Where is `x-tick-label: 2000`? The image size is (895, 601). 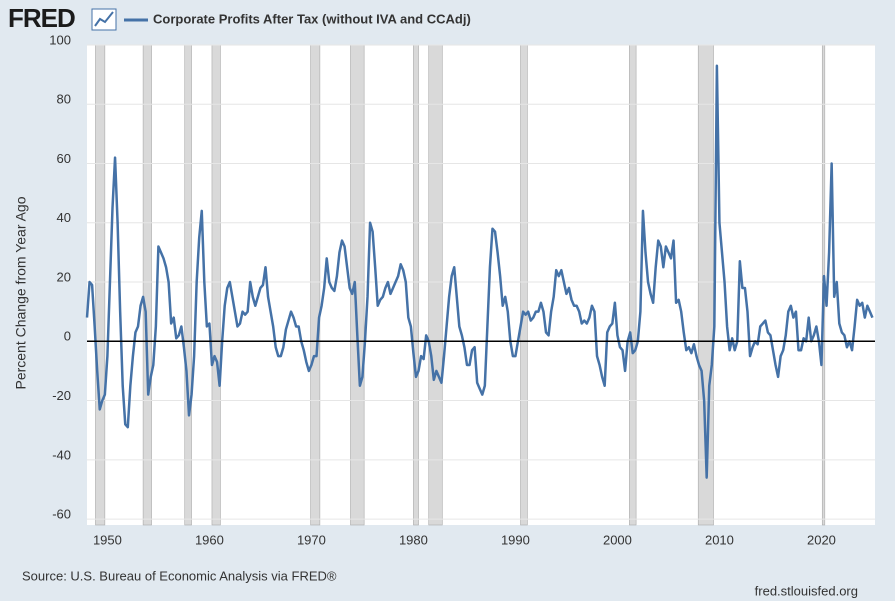 x-tick-label: 2000 is located at coordinates (617, 539).